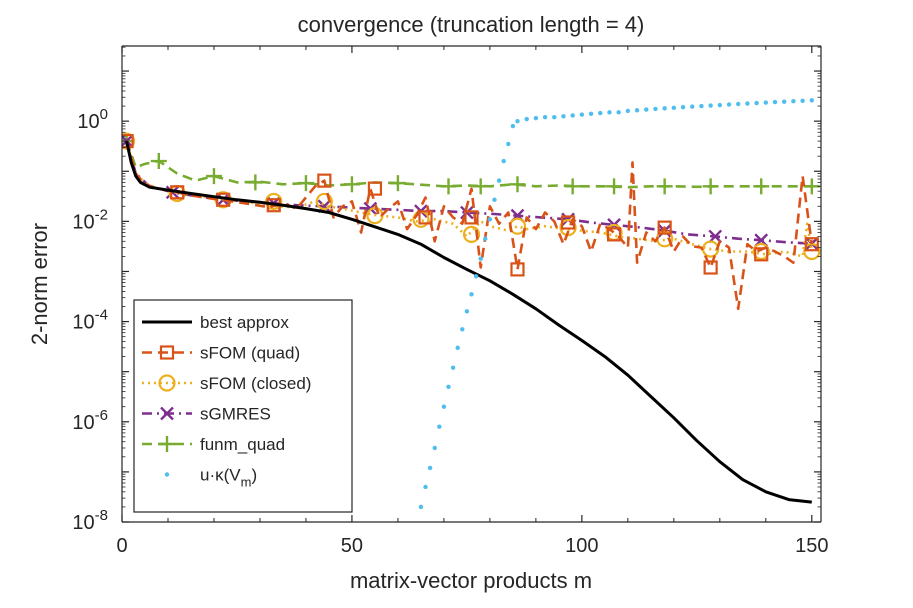 The width and height of the screenshot is (913, 608). I want to click on x-tick-label-1: 50, so click(352, 546).